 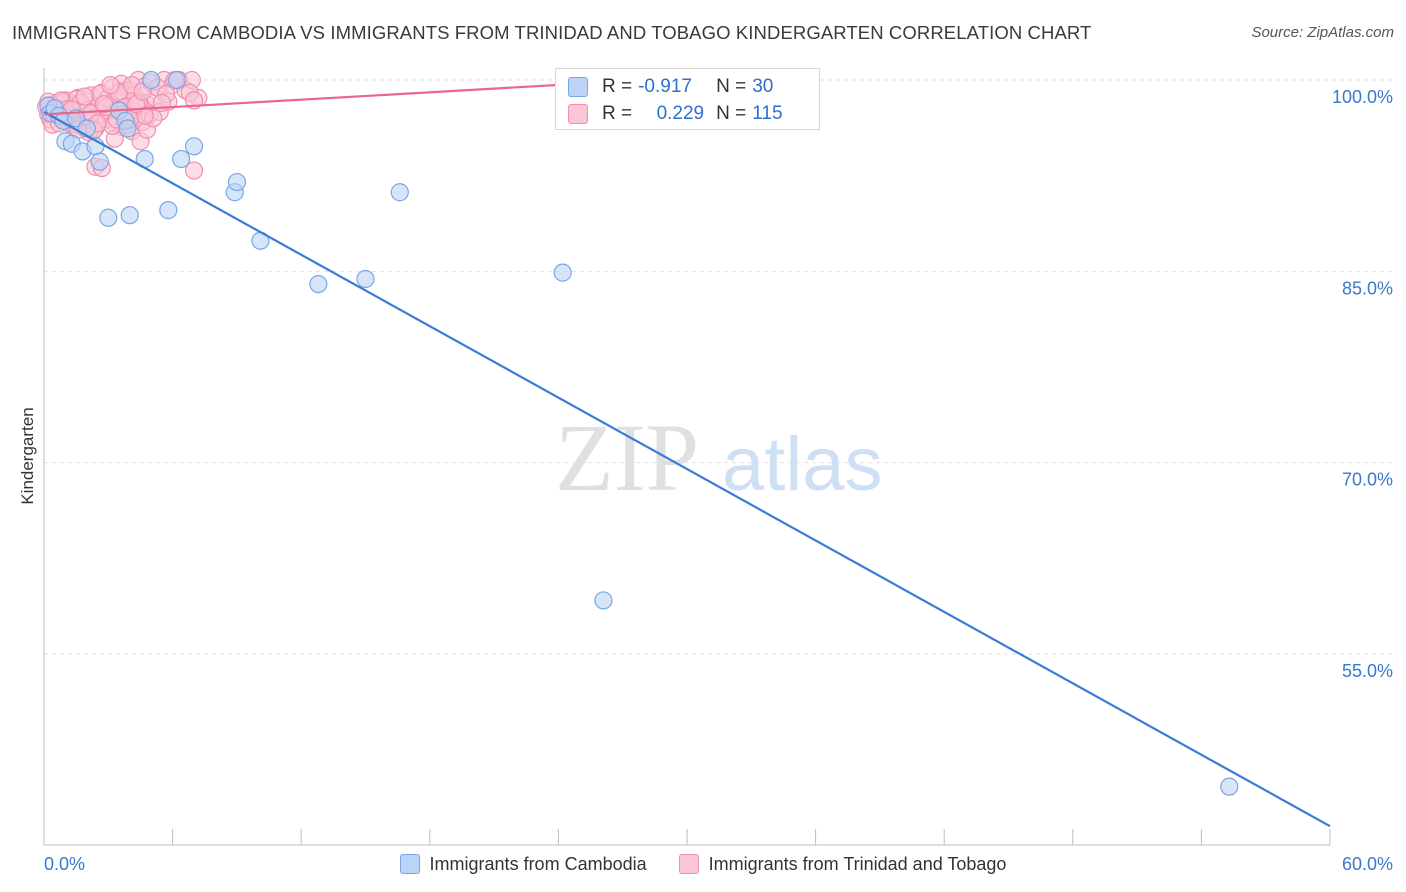 I want to click on legend-label-trinidad: Immigrants from Trinidad and Tobago, so click(x=857, y=863).